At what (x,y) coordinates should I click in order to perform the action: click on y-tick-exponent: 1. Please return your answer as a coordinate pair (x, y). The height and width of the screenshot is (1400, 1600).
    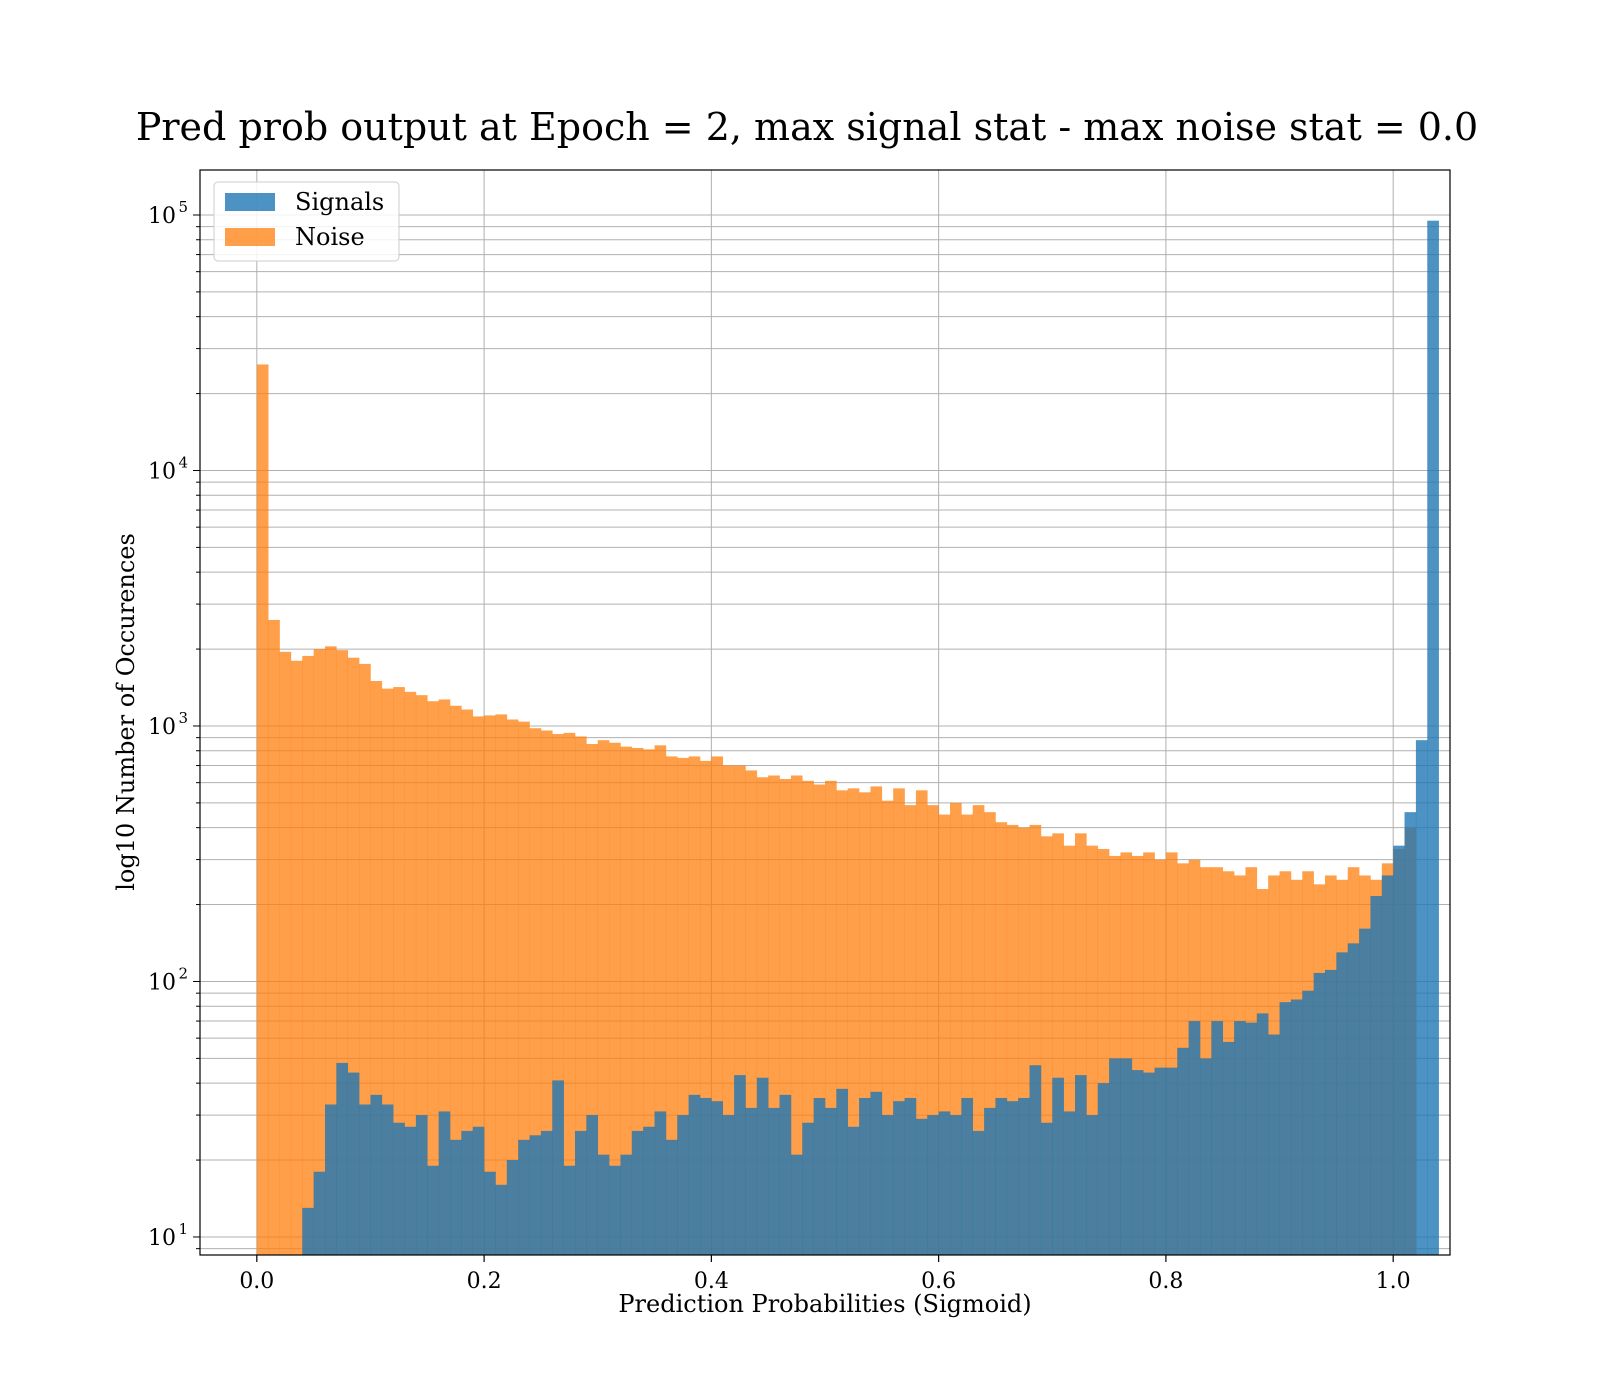
    Looking at the image, I should click on (183, 1229).